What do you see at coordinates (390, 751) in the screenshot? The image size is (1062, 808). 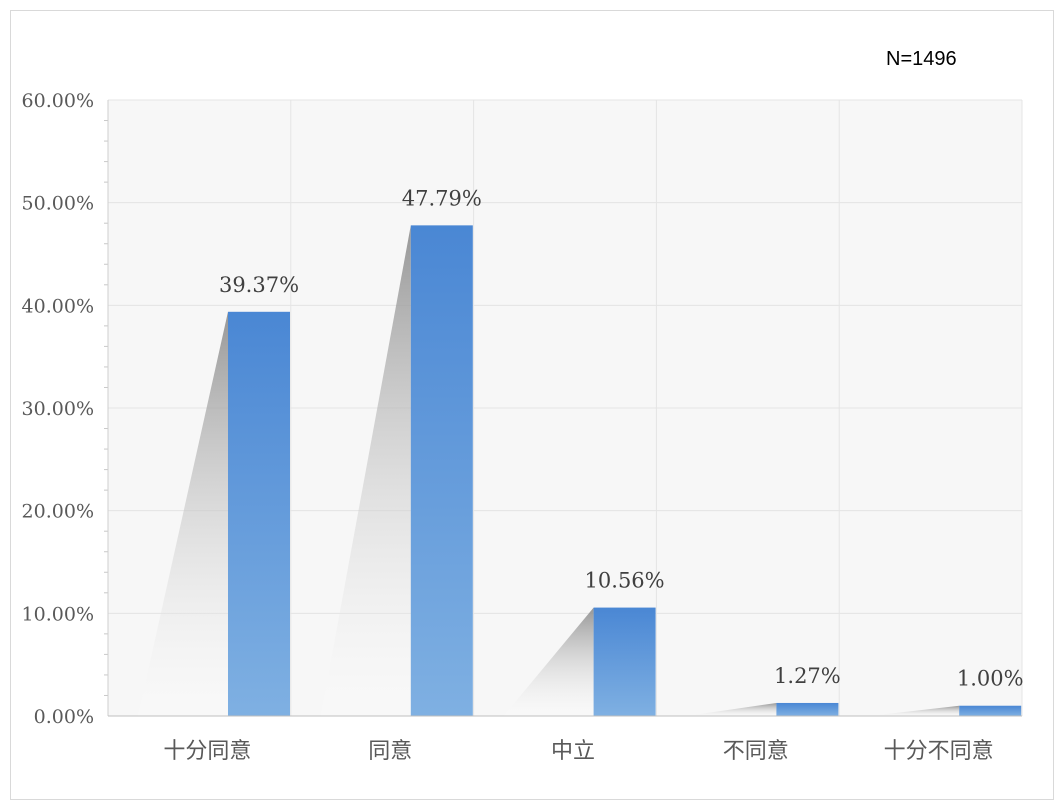 I see `x-tick-label: 同意` at bounding box center [390, 751].